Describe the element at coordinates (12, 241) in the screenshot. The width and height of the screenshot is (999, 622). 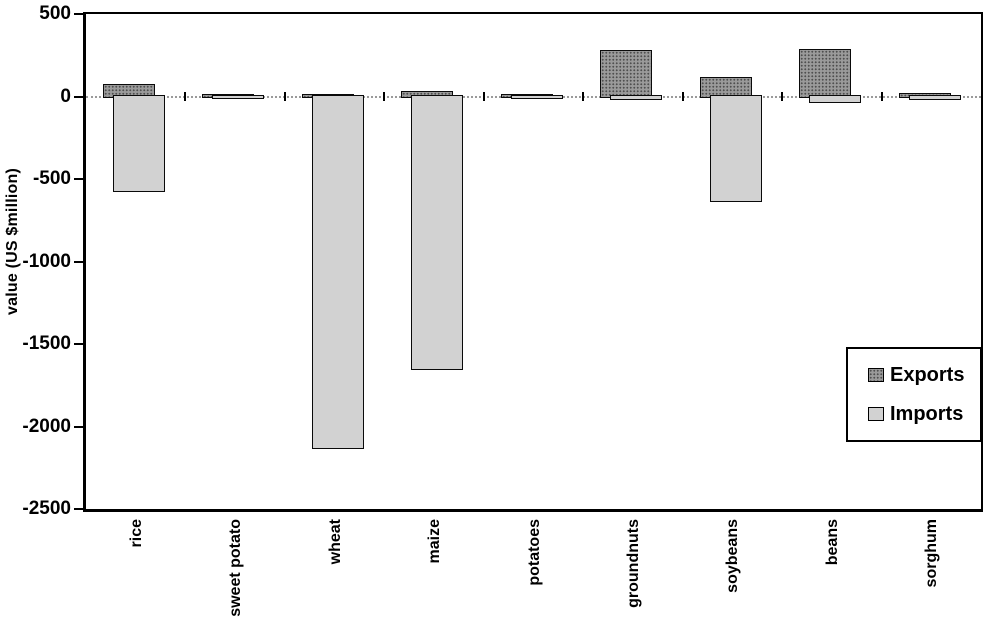
I see `y-axis-title: value (US $million)` at that location.